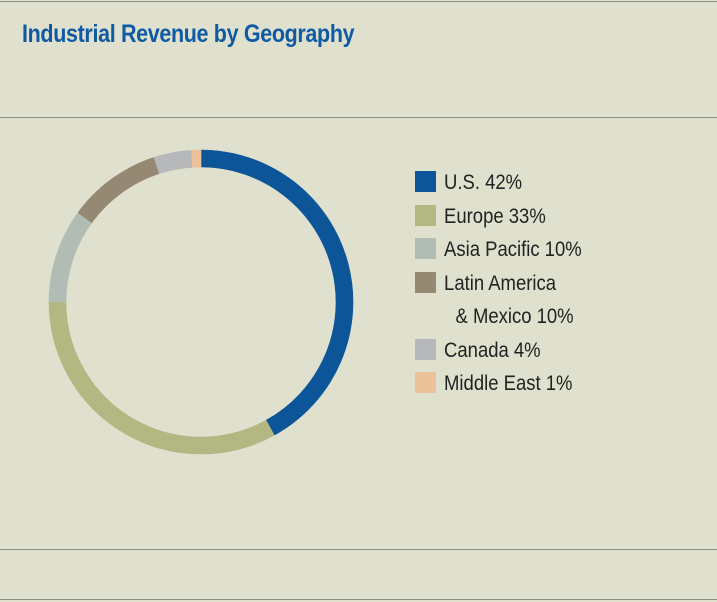  I want to click on legend-item-europe: Europe 33%, so click(509, 217).